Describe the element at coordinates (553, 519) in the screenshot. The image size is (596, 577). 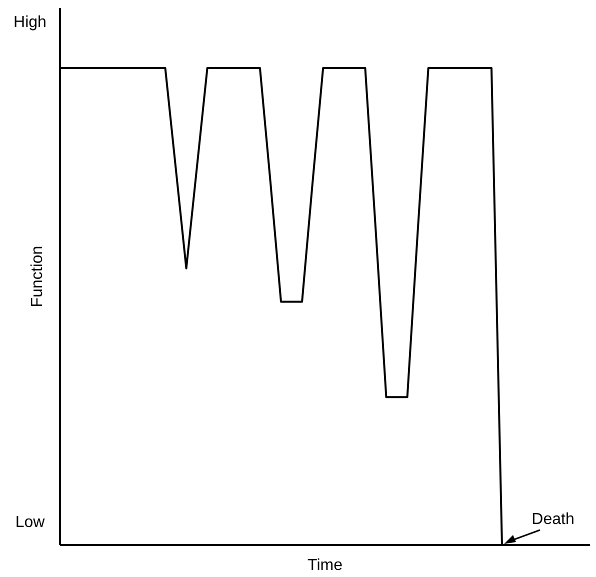
I see `text: Death` at that location.